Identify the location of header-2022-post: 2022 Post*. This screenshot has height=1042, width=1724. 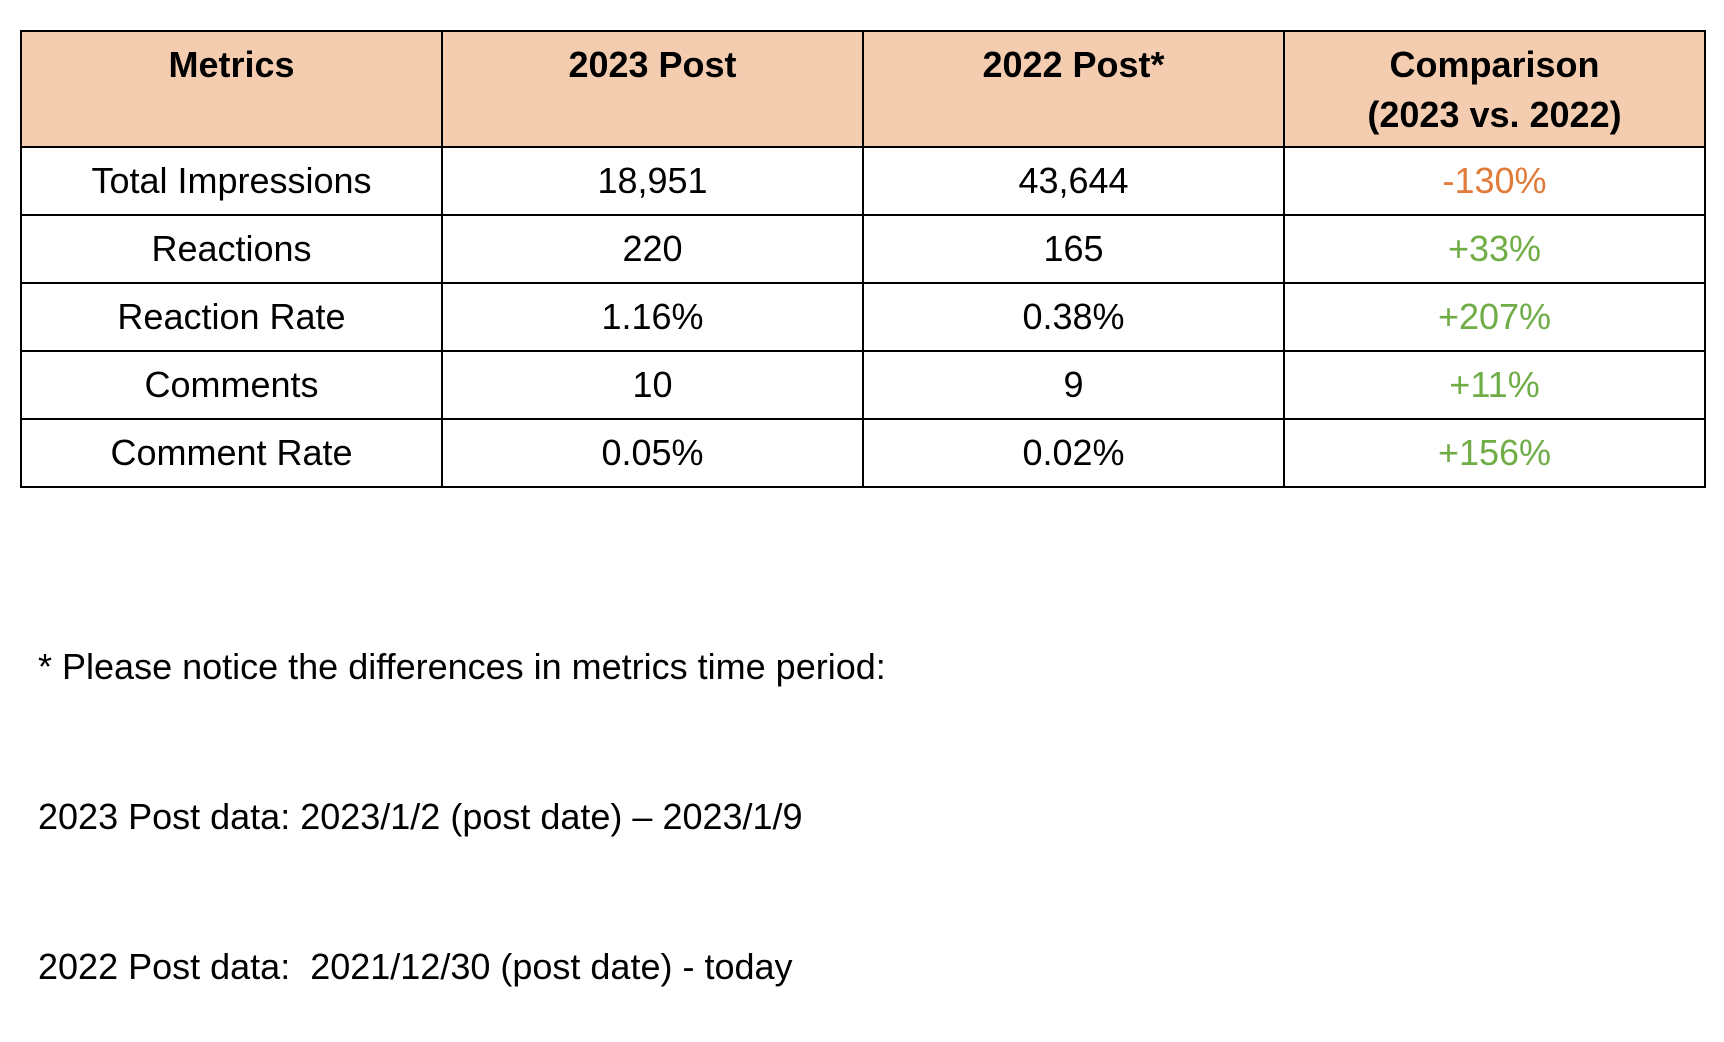
(1073, 89).